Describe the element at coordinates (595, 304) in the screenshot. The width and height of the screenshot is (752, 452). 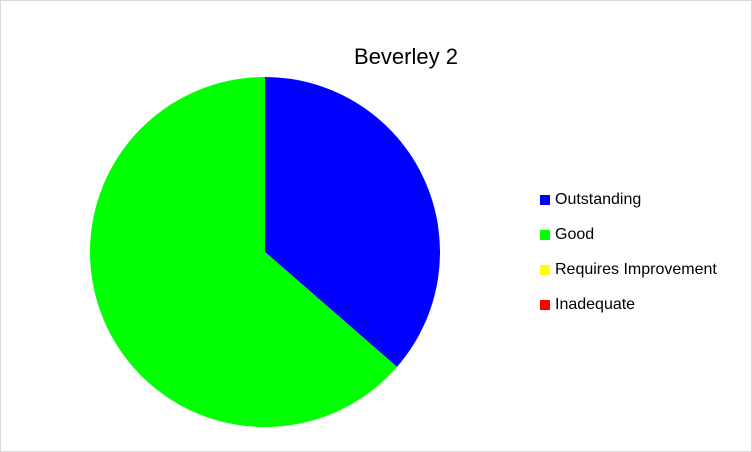
I see `legend-label: Inadequate` at that location.